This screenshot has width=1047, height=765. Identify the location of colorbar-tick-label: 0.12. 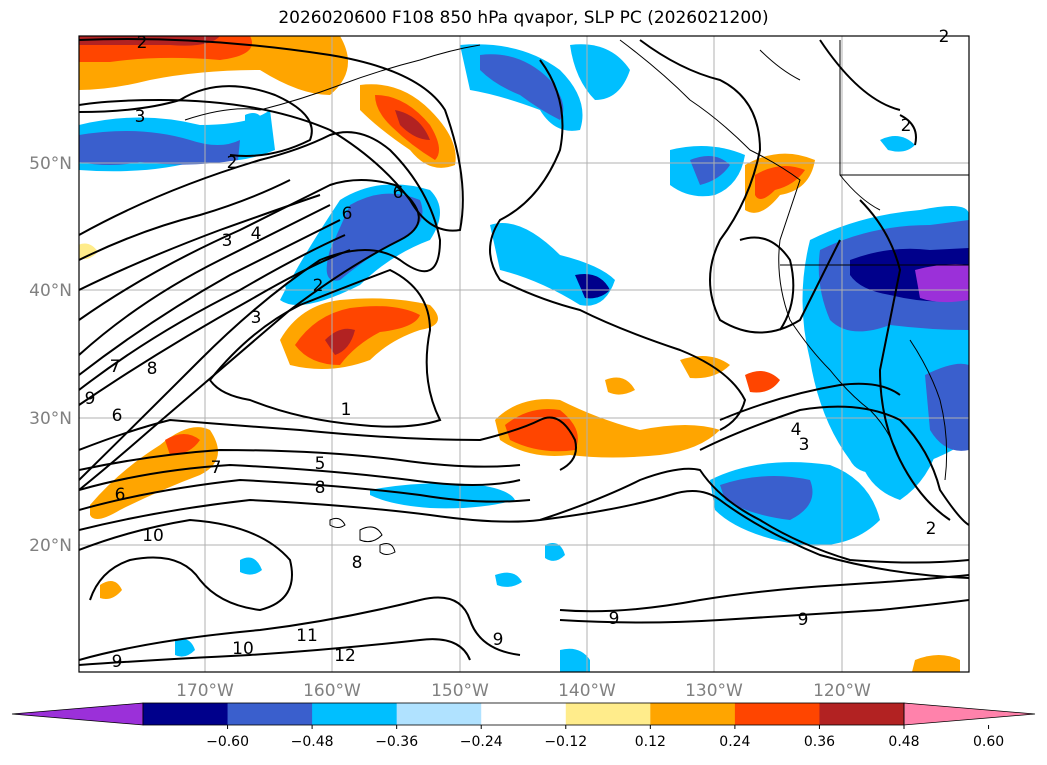
(650, 742).